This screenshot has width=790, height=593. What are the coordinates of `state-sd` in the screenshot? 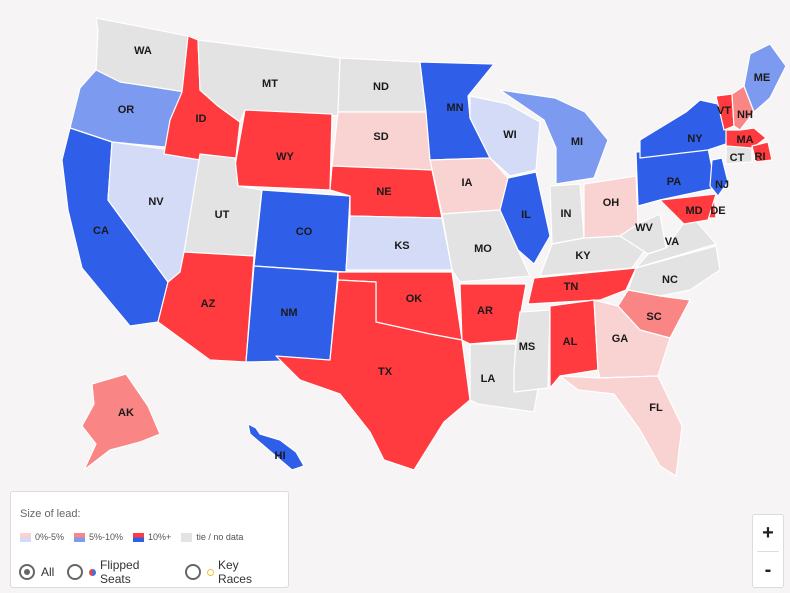 It's located at (382, 141).